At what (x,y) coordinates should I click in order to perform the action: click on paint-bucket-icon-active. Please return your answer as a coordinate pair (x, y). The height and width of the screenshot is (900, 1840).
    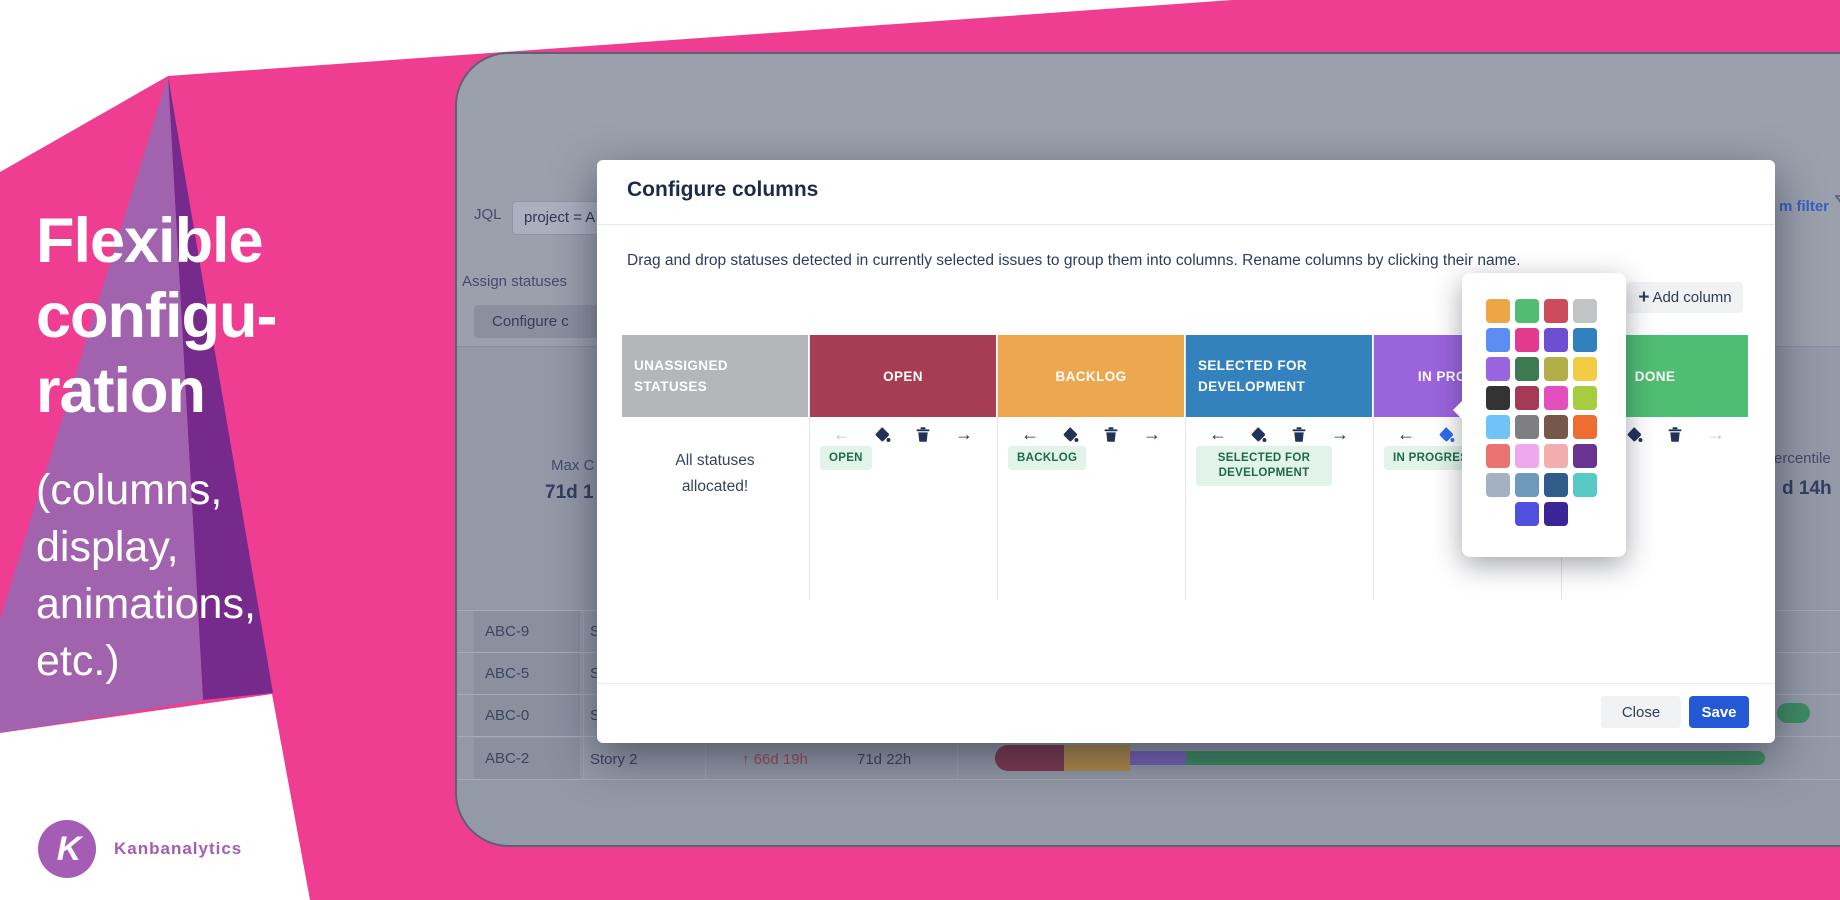
    Looking at the image, I should click on (1447, 434).